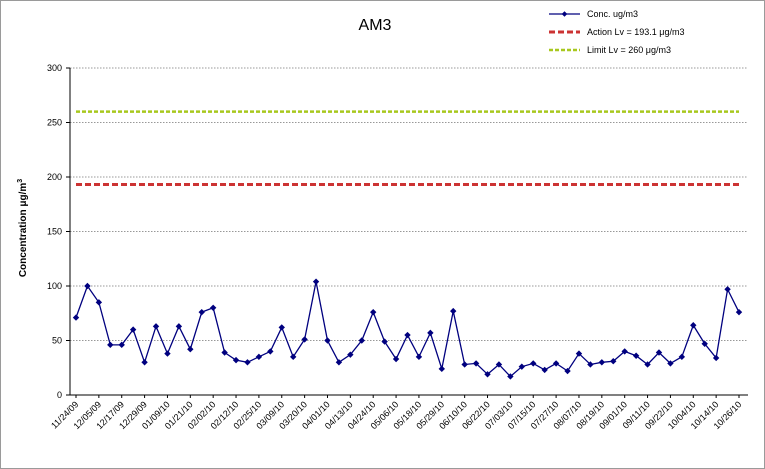  Describe the element at coordinates (54, 68) in the screenshot. I see `y-tick-label: 300` at that location.